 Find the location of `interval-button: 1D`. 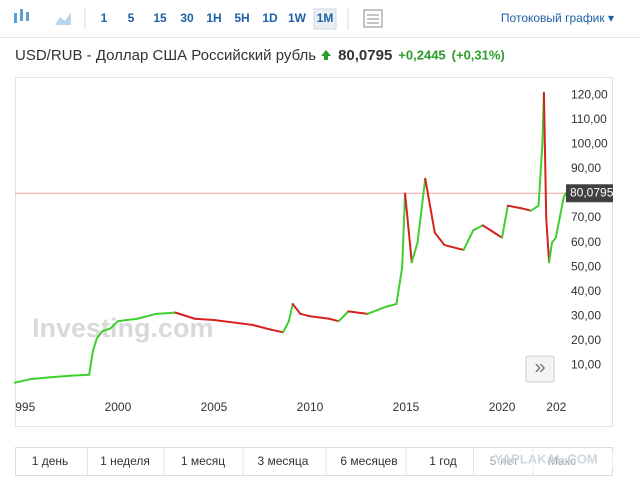

interval-button: 1D is located at coordinates (270, 18).